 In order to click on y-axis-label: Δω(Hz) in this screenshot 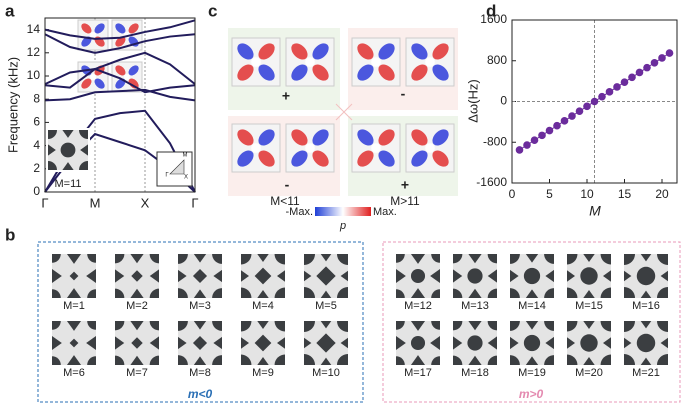, I will do `click(472, 100)`.